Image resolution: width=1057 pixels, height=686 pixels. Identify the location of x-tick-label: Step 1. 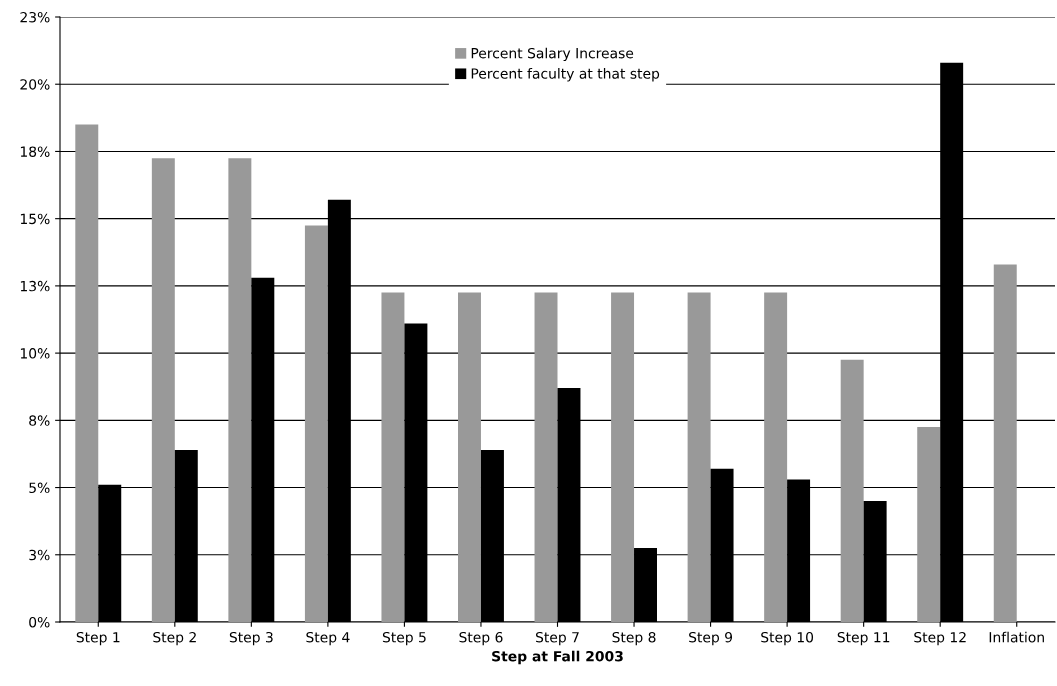
(98, 638).